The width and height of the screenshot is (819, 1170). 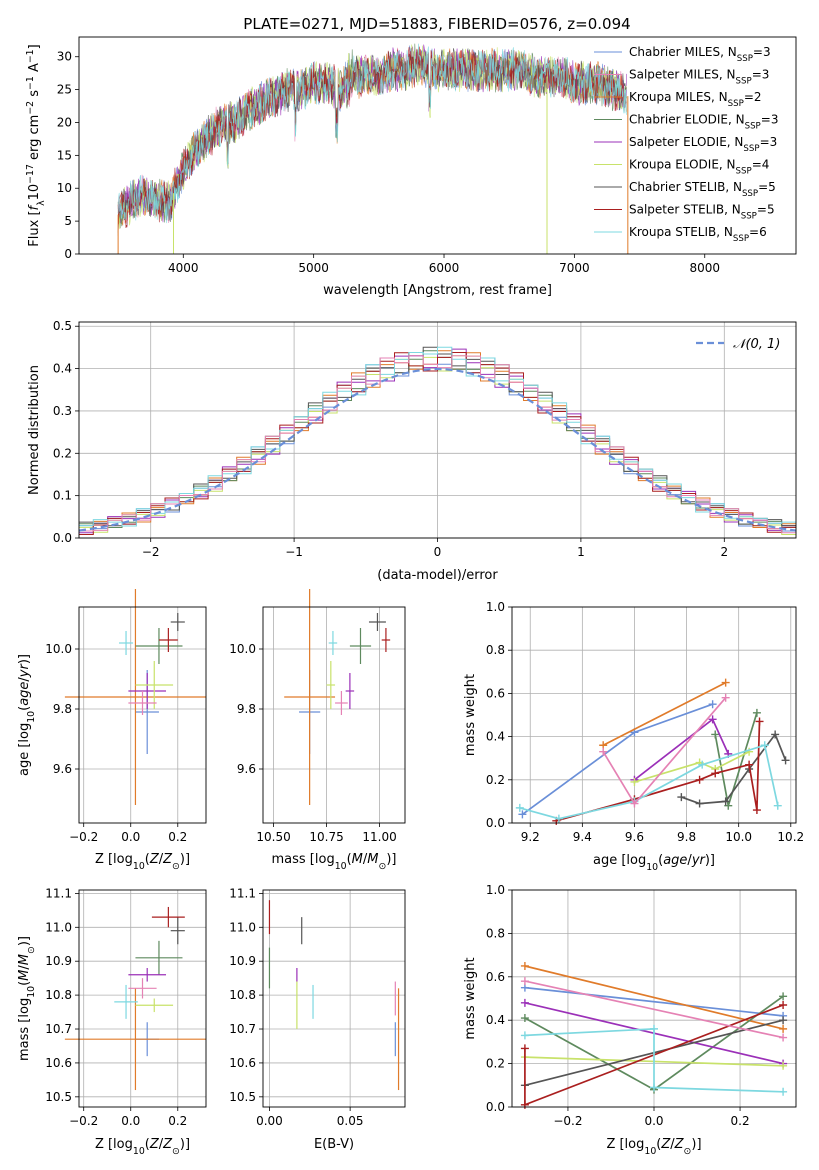 What do you see at coordinates (130, 1121) in the screenshot?
I see `mass_vs_Z-xtick-label: 0.0` at bounding box center [130, 1121].